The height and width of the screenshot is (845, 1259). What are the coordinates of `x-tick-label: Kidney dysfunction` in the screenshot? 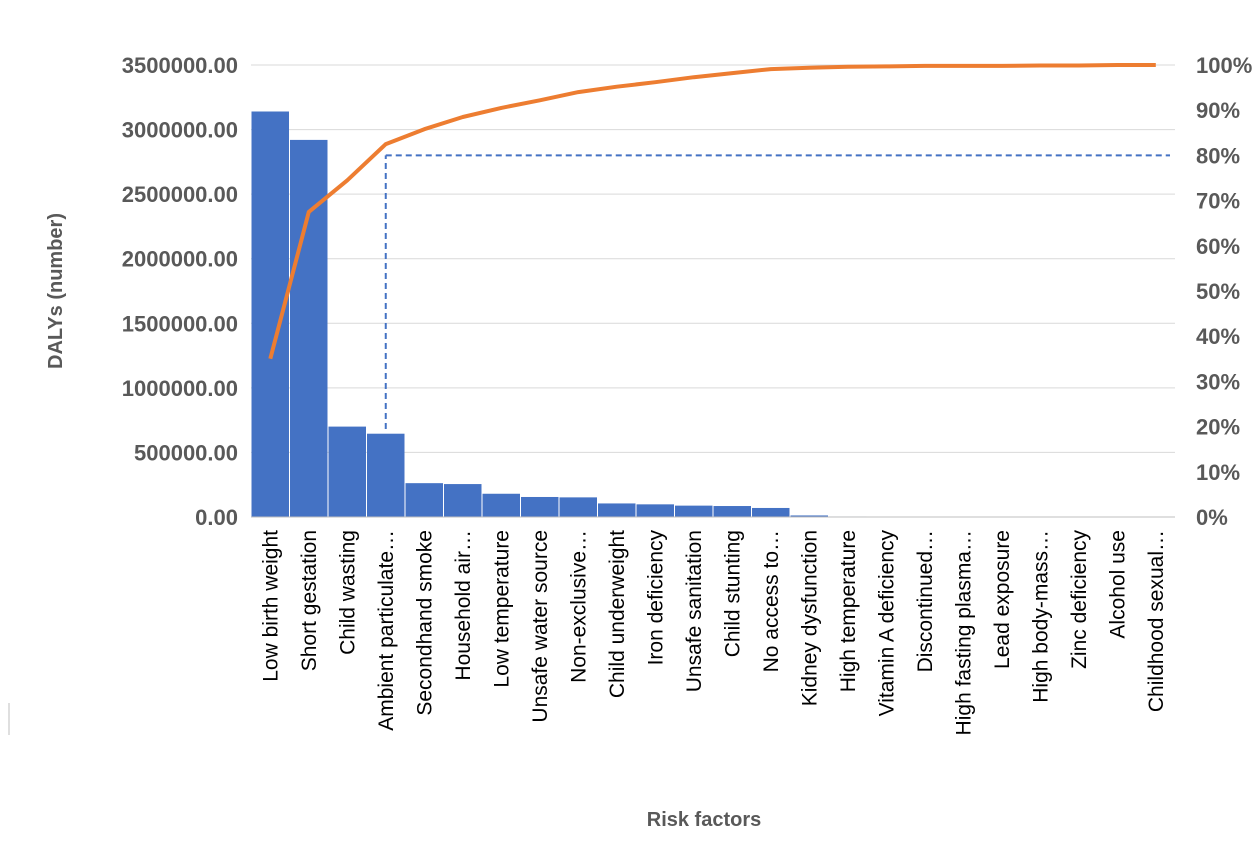 It's located at (809, 618).